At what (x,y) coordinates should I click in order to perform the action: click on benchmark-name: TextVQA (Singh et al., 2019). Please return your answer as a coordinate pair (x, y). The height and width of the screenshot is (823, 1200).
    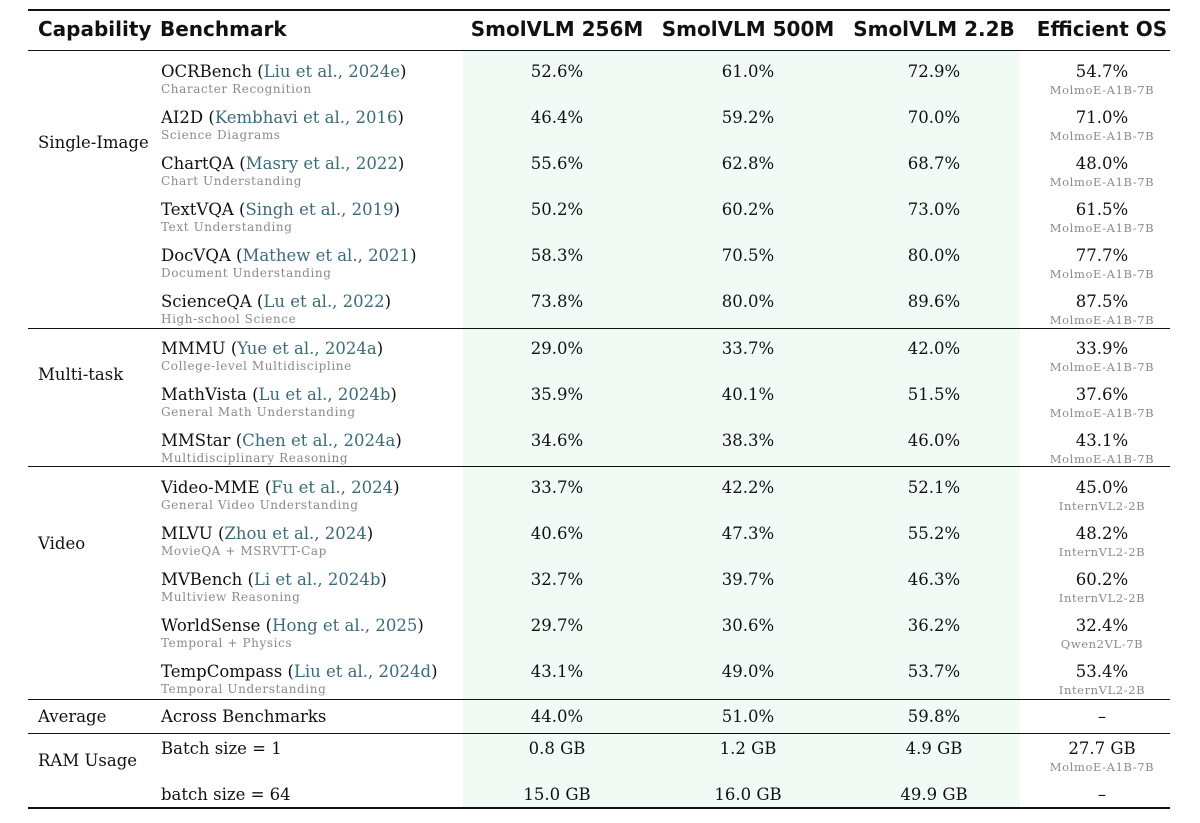
    Looking at the image, I should click on (281, 209).